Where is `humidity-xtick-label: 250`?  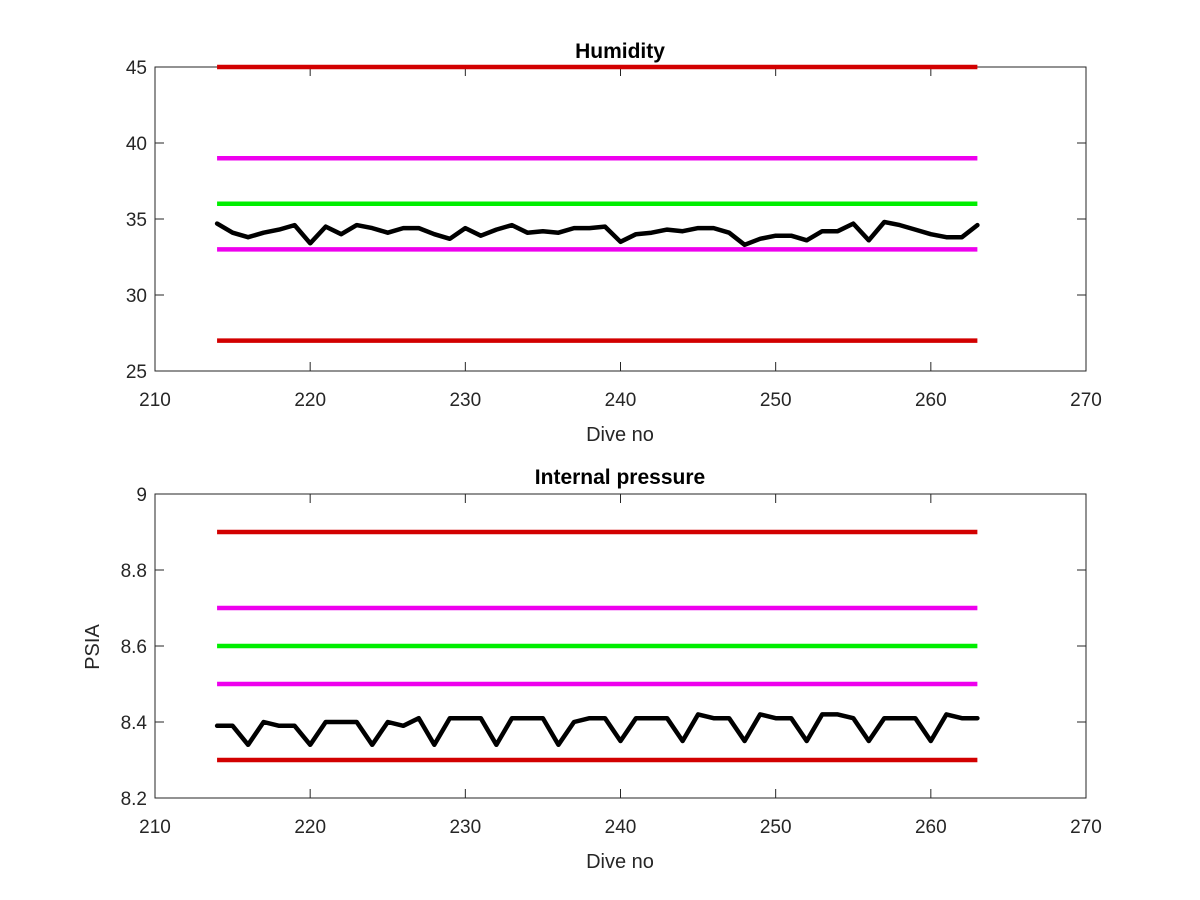
humidity-xtick-label: 250 is located at coordinates (776, 400).